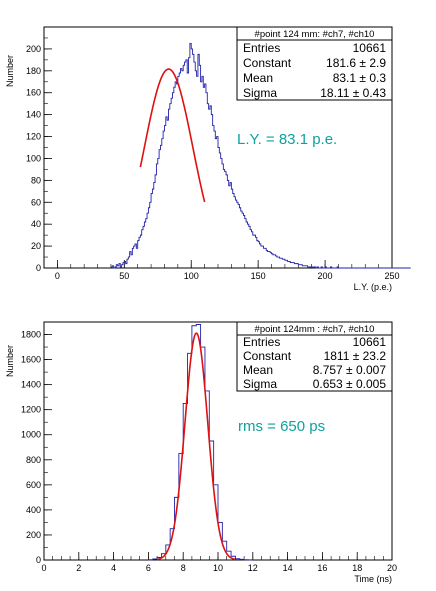  What do you see at coordinates (353, 93) in the screenshot?
I see `stats-row-value: 18.11 ± 0.43` at bounding box center [353, 93].